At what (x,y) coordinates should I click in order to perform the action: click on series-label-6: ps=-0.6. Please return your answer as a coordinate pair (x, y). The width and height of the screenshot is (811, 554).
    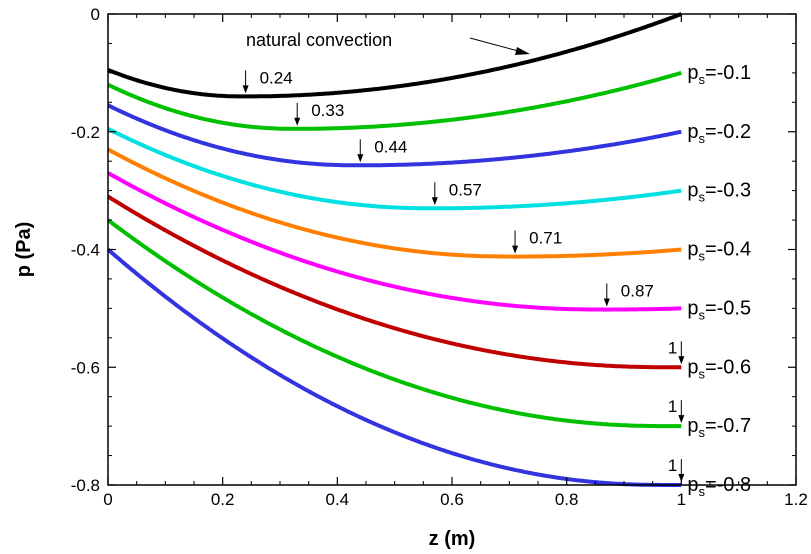
    Looking at the image, I should click on (719, 368).